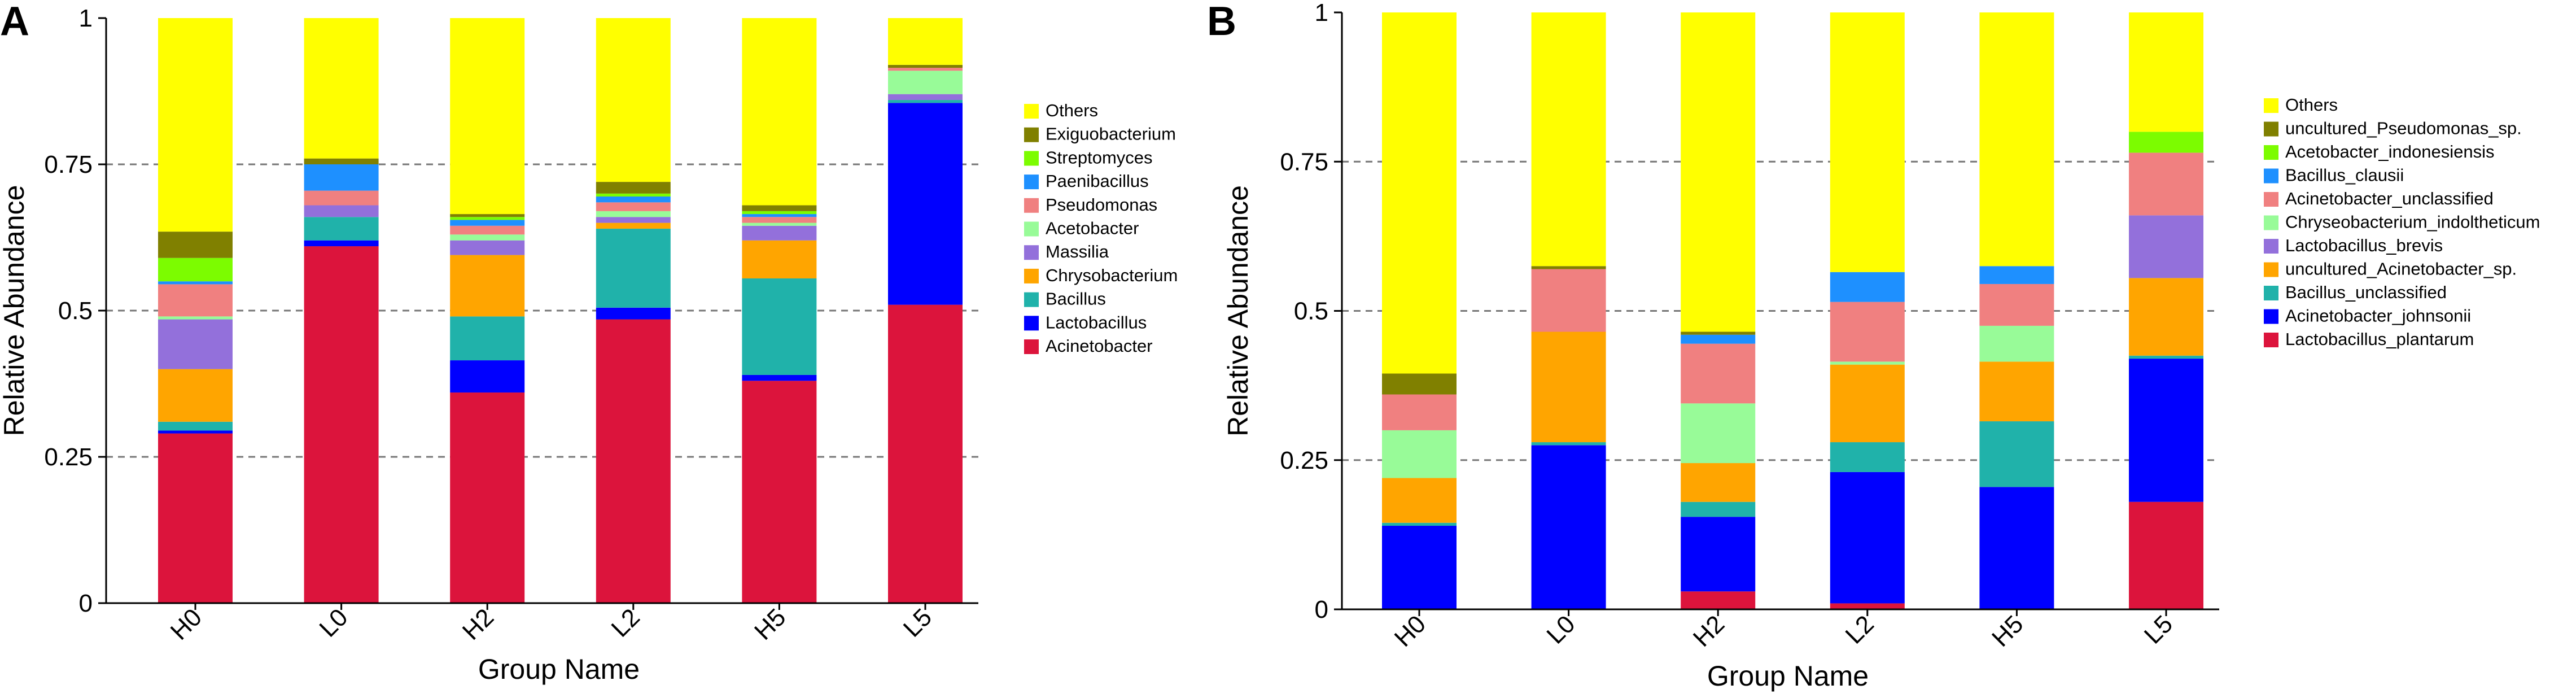 The height and width of the screenshot is (698, 2576). I want to click on x-tick-label: H0, so click(1410, 631).